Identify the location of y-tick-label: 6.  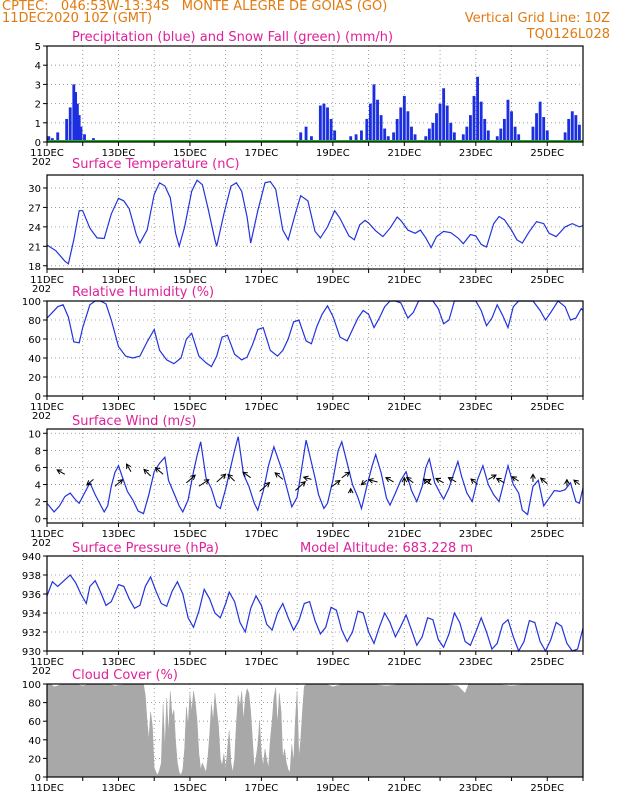
(38, 468).